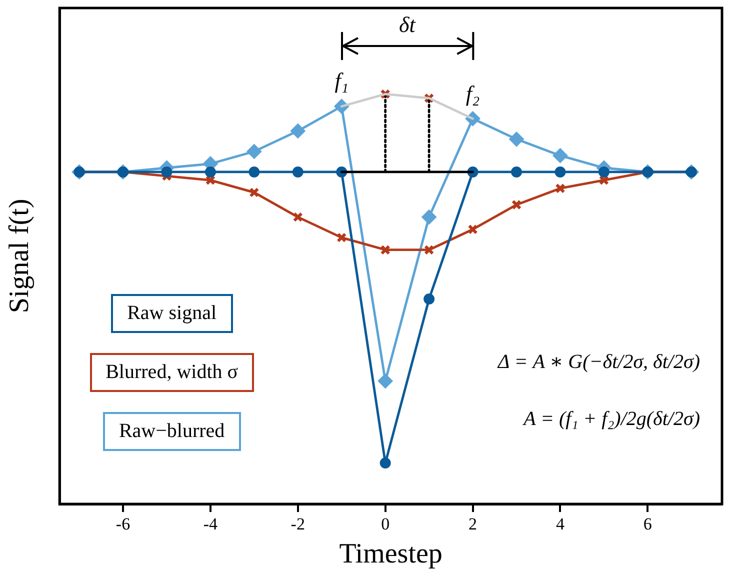 Image resolution: width=730 pixels, height=576 pixels. Describe the element at coordinates (210, 524) in the screenshot. I see `x-tick-label: -4` at that location.